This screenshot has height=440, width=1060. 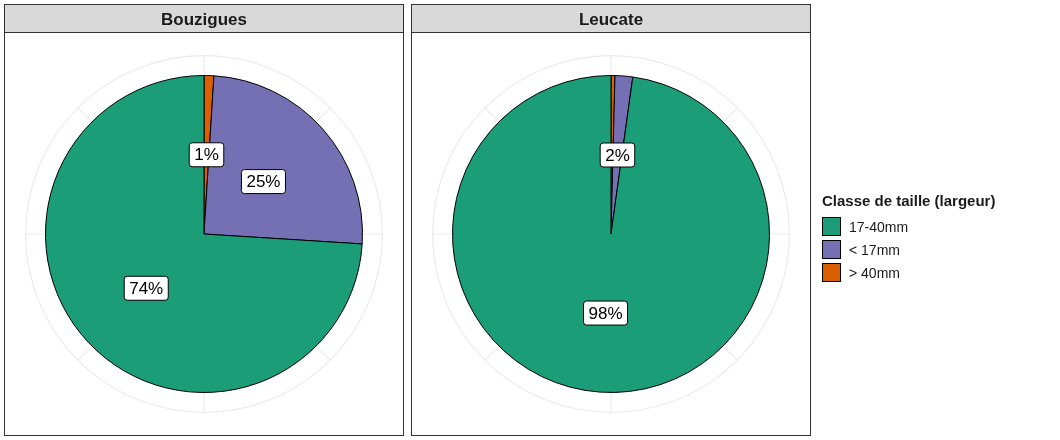 What do you see at coordinates (611, 18) in the screenshot?
I see `chart-title: Leucate` at bounding box center [611, 18].